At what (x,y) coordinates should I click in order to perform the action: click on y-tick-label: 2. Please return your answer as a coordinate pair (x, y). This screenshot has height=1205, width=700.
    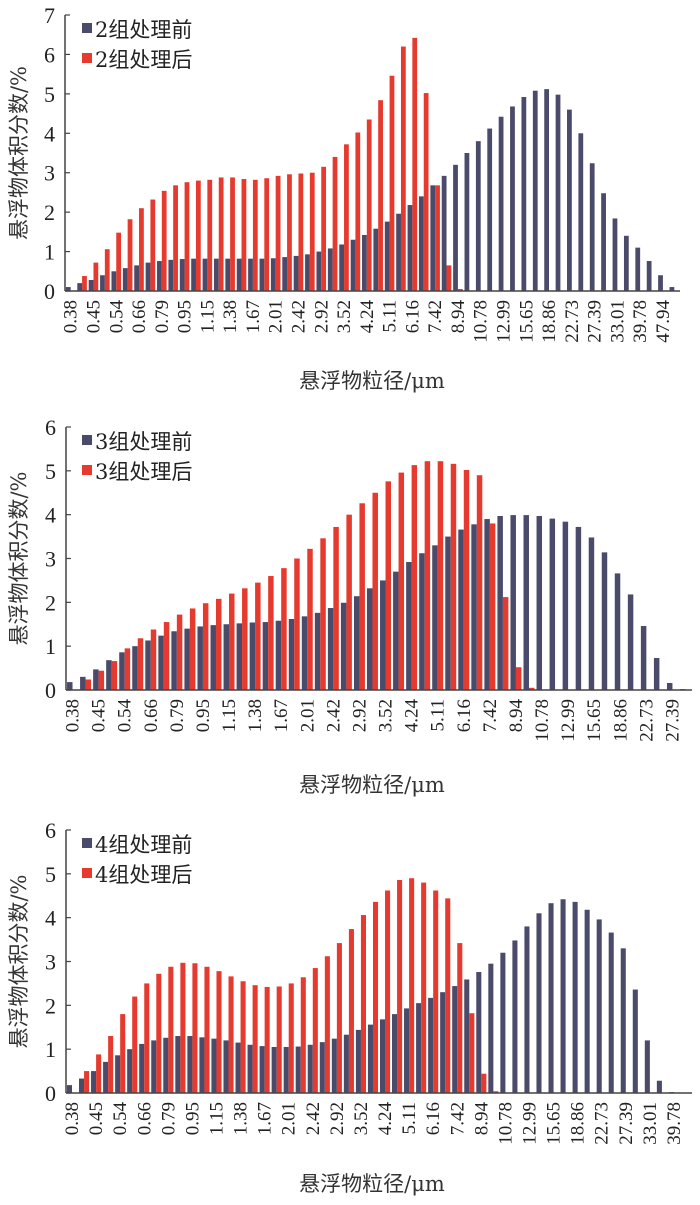
    Looking at the image, I should click on (49, 212).